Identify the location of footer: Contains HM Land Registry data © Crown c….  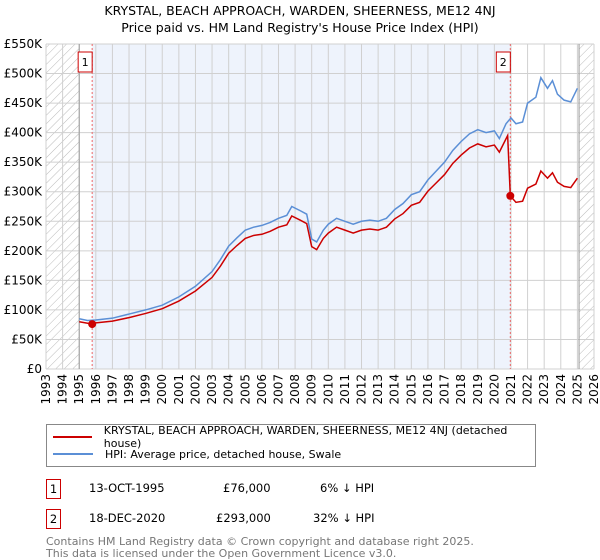
(260, 547).